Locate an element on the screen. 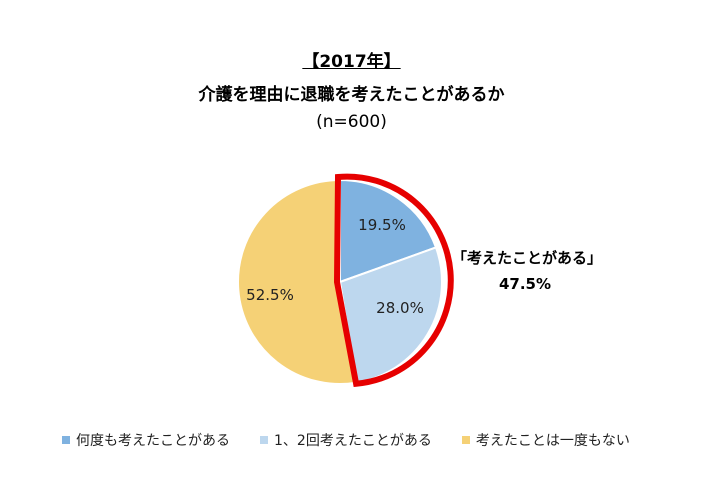  highlight-outline is located at coordinates (393, 280).